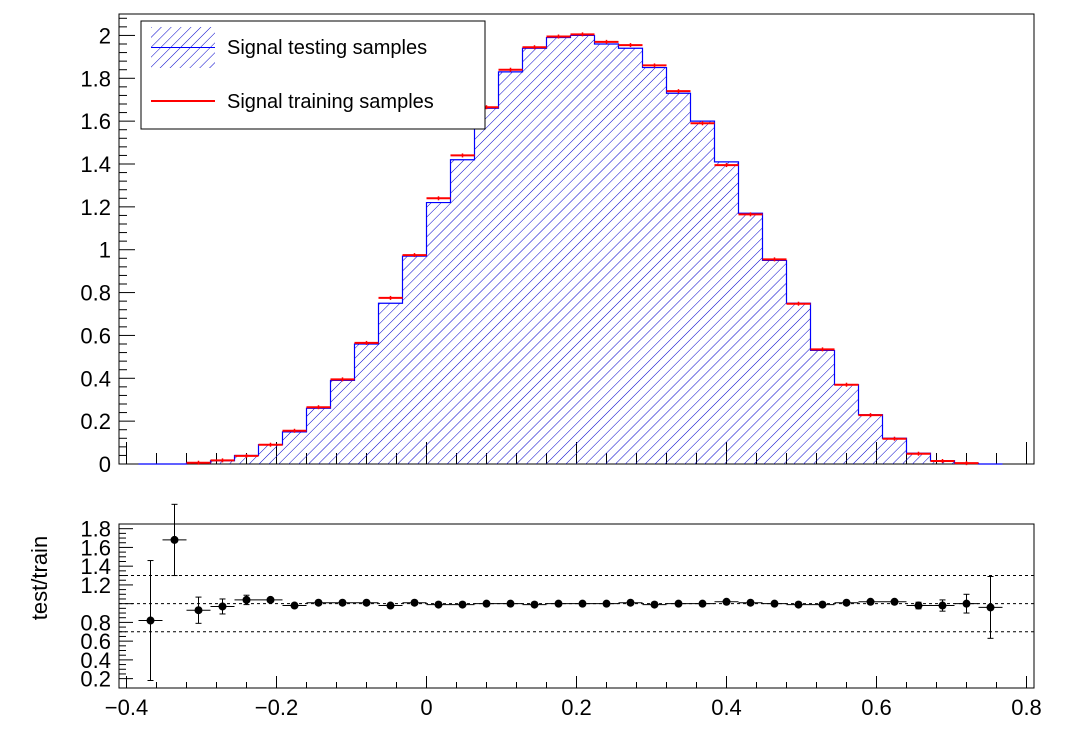 Image resolution: width=1066 pixels, height=738 pixels. Describe the element at coordinates (95, 293) in the screenshot. I see `main-y-tick-label: 0.8` at that location.